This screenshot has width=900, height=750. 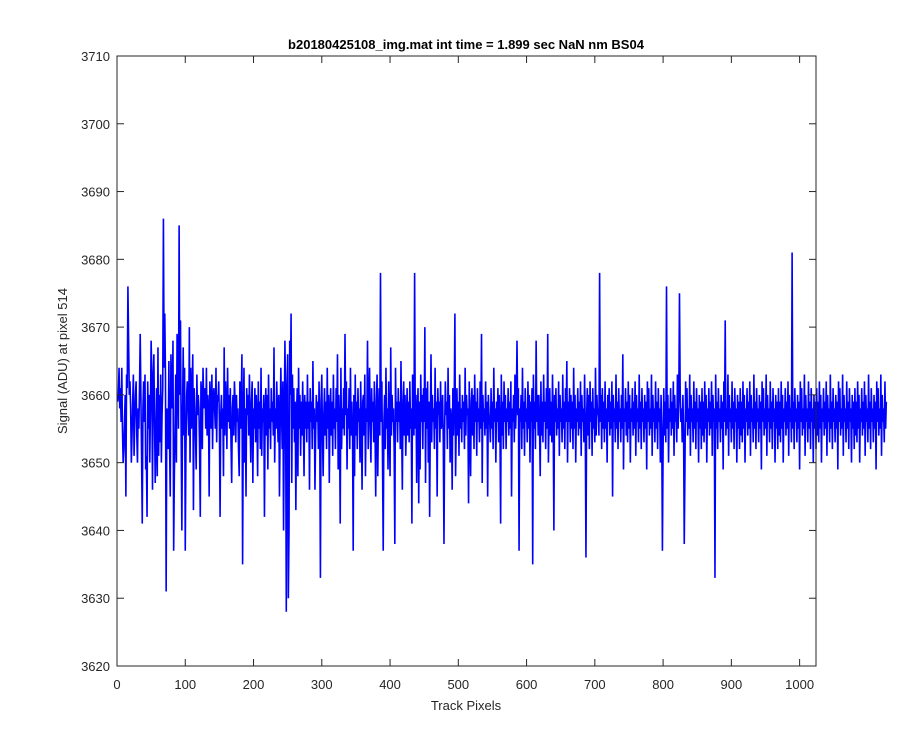 What do you see at coordinates (458, 684) in the screenshot?
I see `x-tick-label: 500` at bounding box center [458, 684].